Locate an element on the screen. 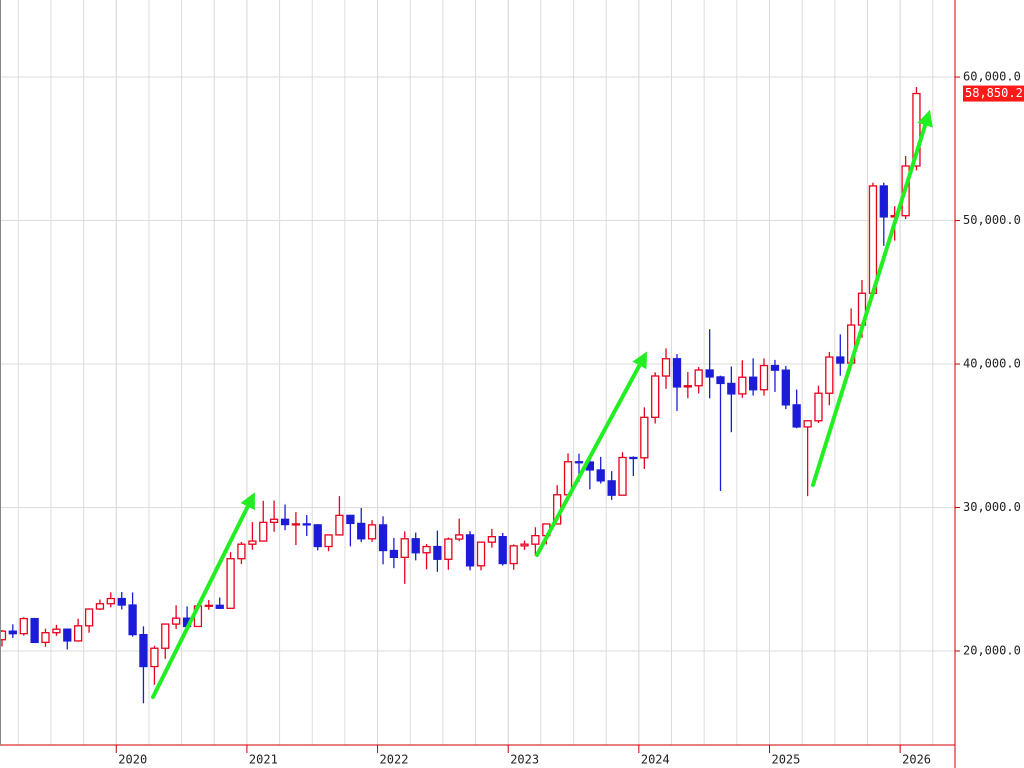 The height and width of the screenshot is (768, 1024). x-tick-label: 2025 is located at coordinates (785, 760).